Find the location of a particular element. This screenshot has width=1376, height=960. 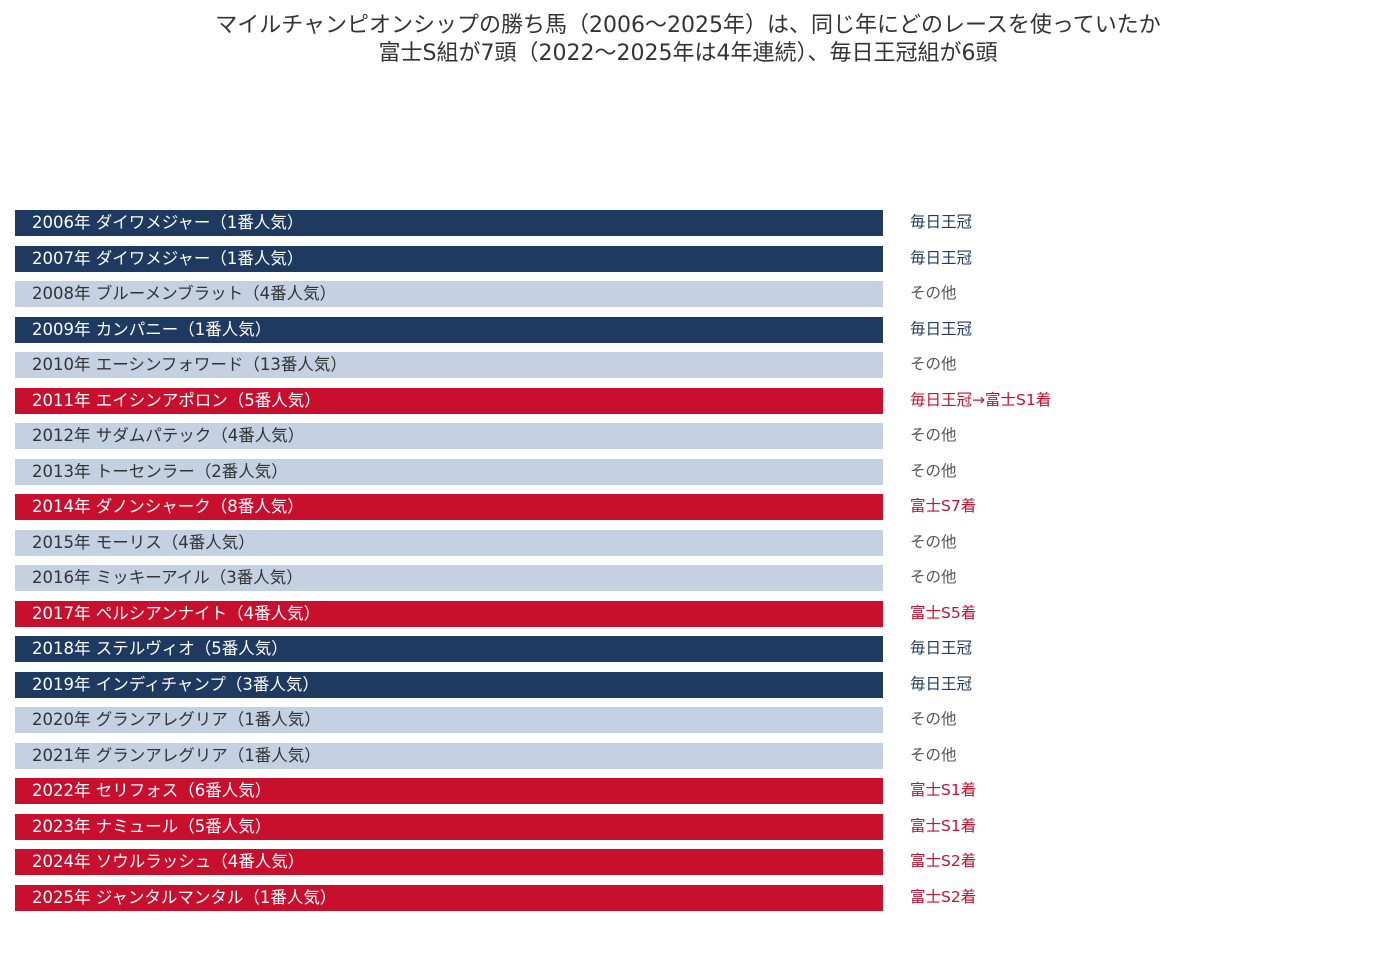

winner-row: 2008年 ブルーメンブラット（4番人気） その他 is located at coordinates (615, 294).